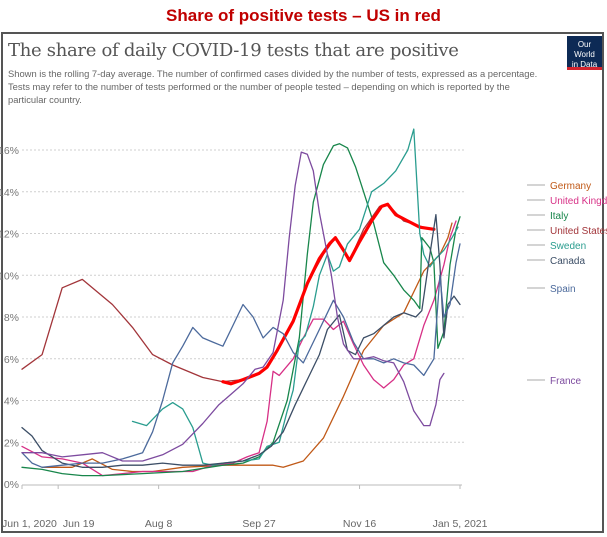 This screenshot has width=607, height=537. Describe the element at coordinates (567, 261) in the screenshot. I see `legend-item-canada: Canada` at that location.